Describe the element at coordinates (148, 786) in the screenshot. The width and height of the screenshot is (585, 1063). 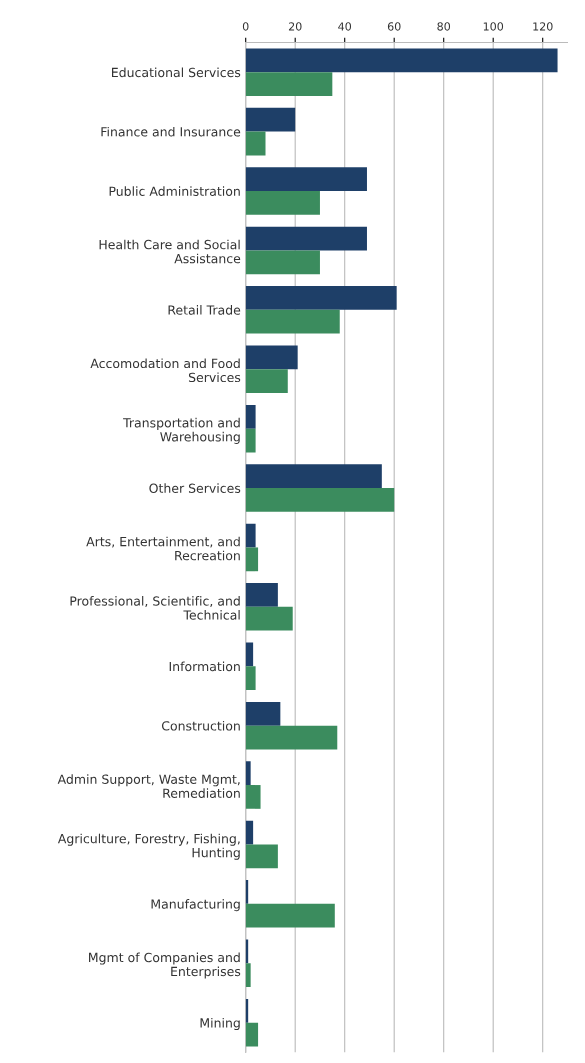
I see `y-tick-label: Admin Support, Waste Mgmt, Remediation` at that location.